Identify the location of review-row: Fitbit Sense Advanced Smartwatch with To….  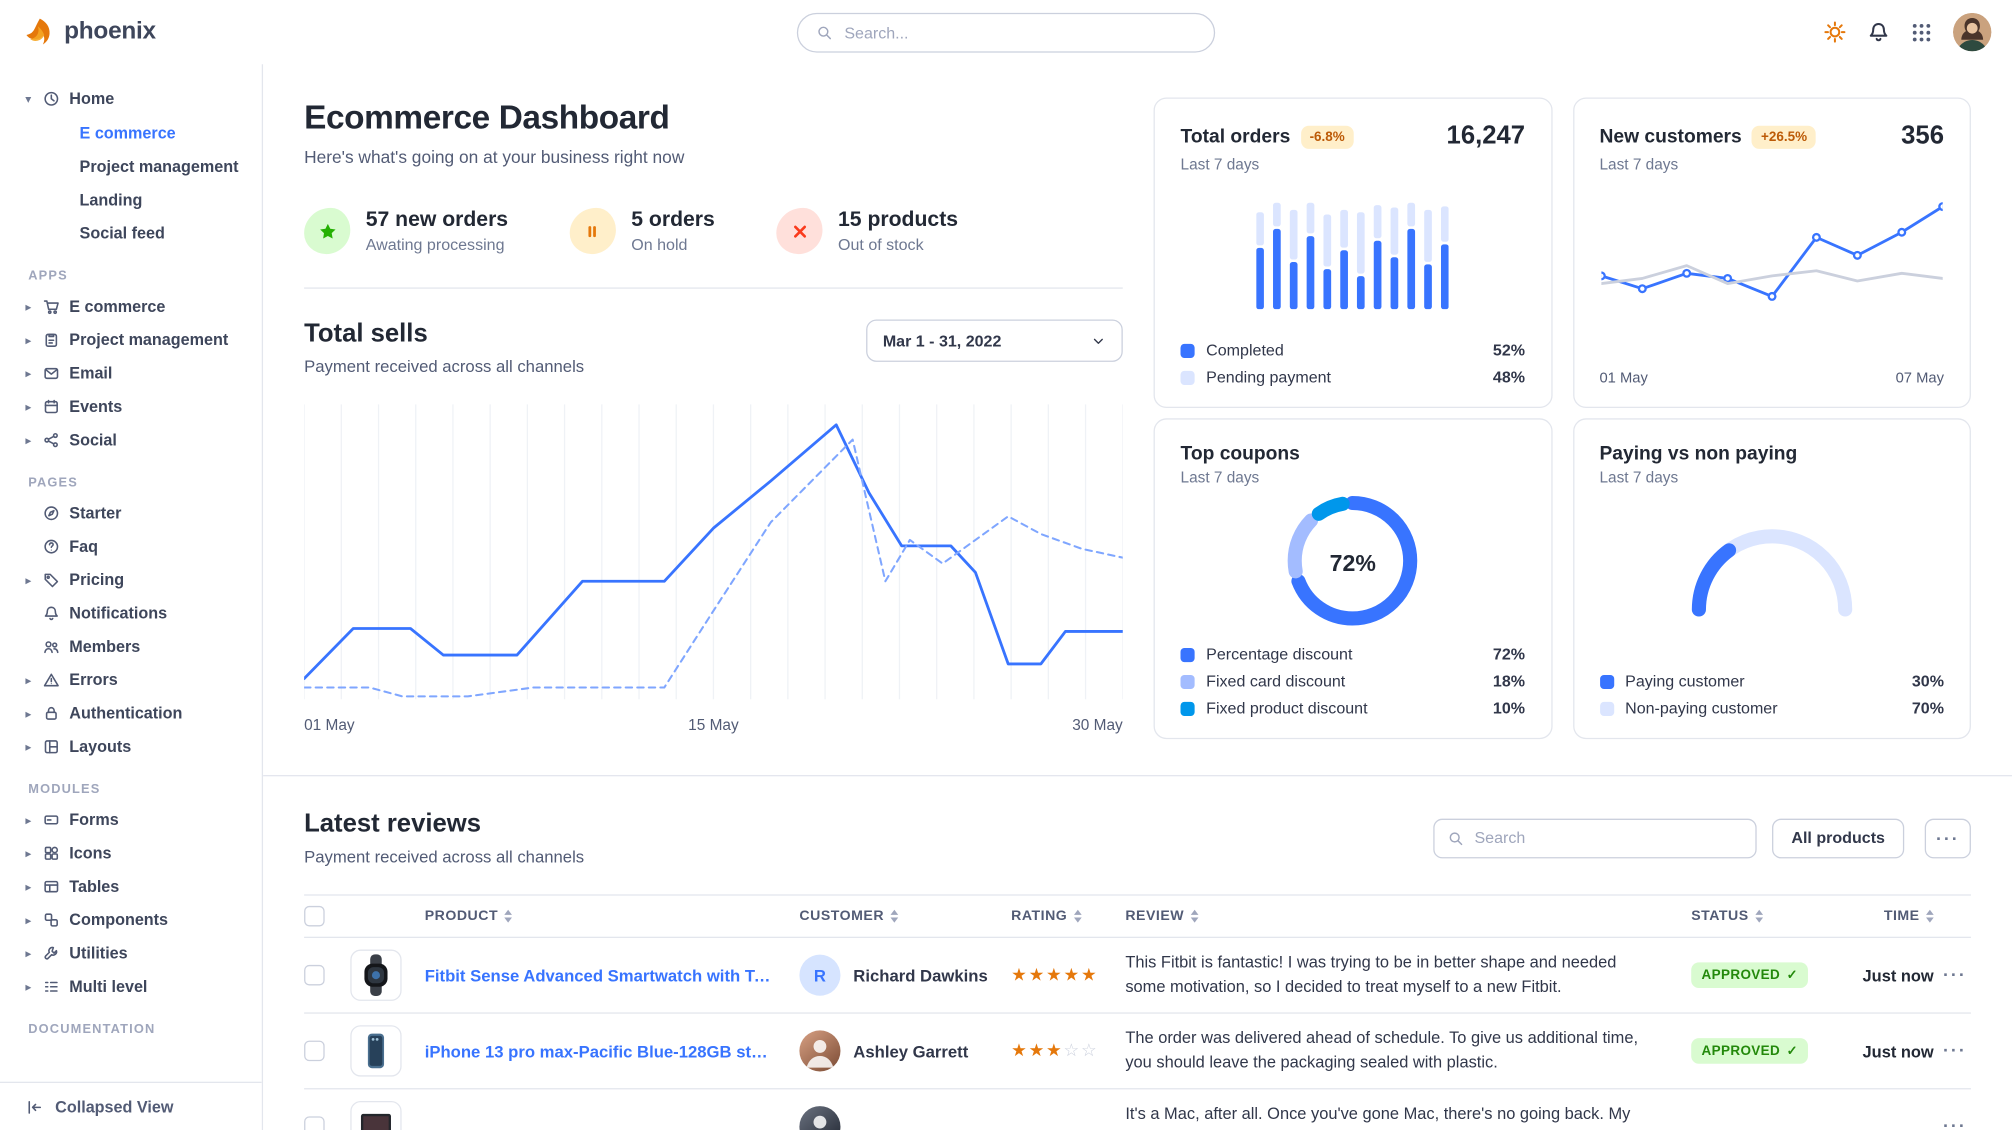
(1137, 976).